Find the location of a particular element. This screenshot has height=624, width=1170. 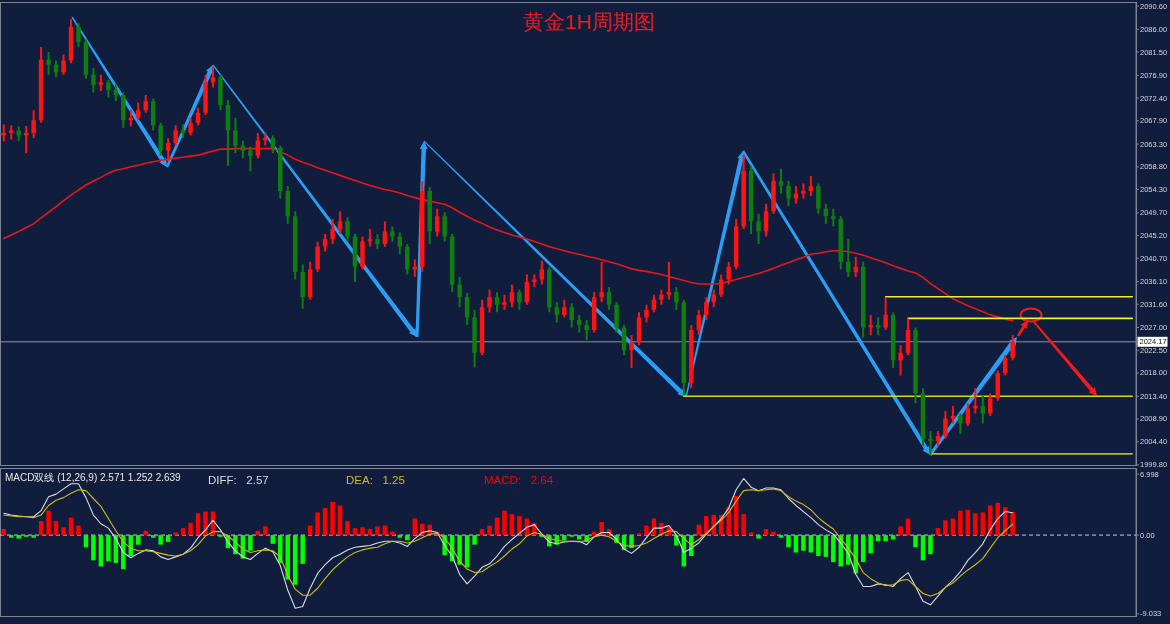

chart-title: MACD双线 (12,26,9) 2.571 1.252 2.639 is located at coordinates (93, 477).